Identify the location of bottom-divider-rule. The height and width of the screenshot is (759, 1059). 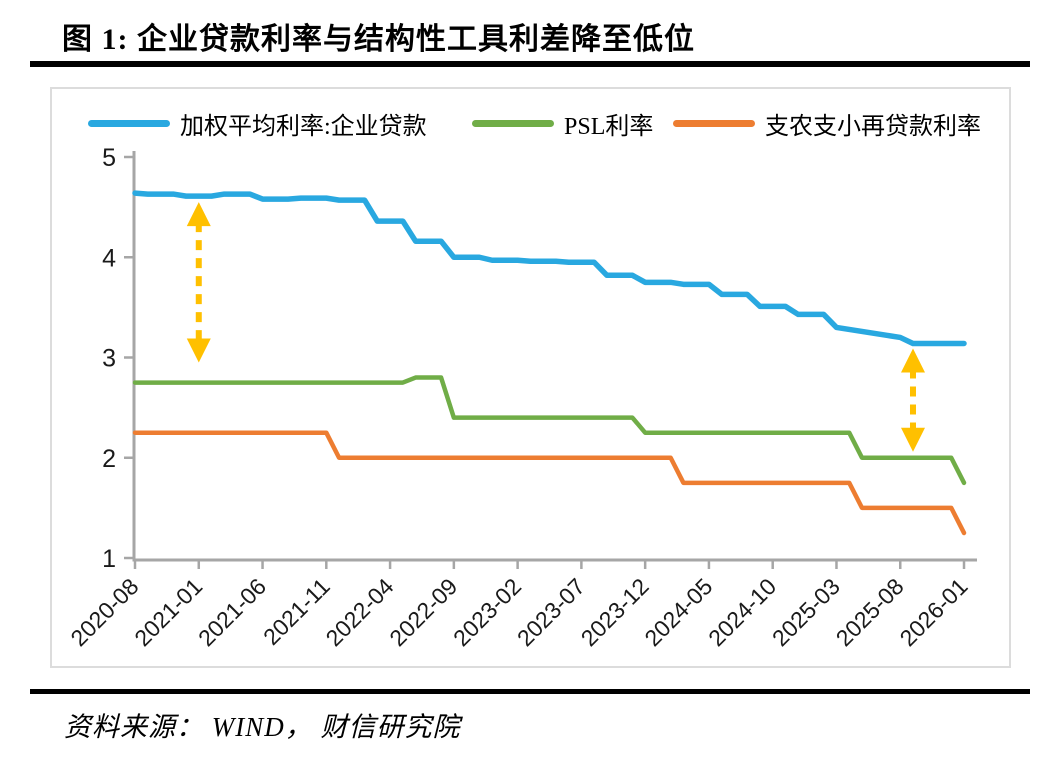
(530, 691).